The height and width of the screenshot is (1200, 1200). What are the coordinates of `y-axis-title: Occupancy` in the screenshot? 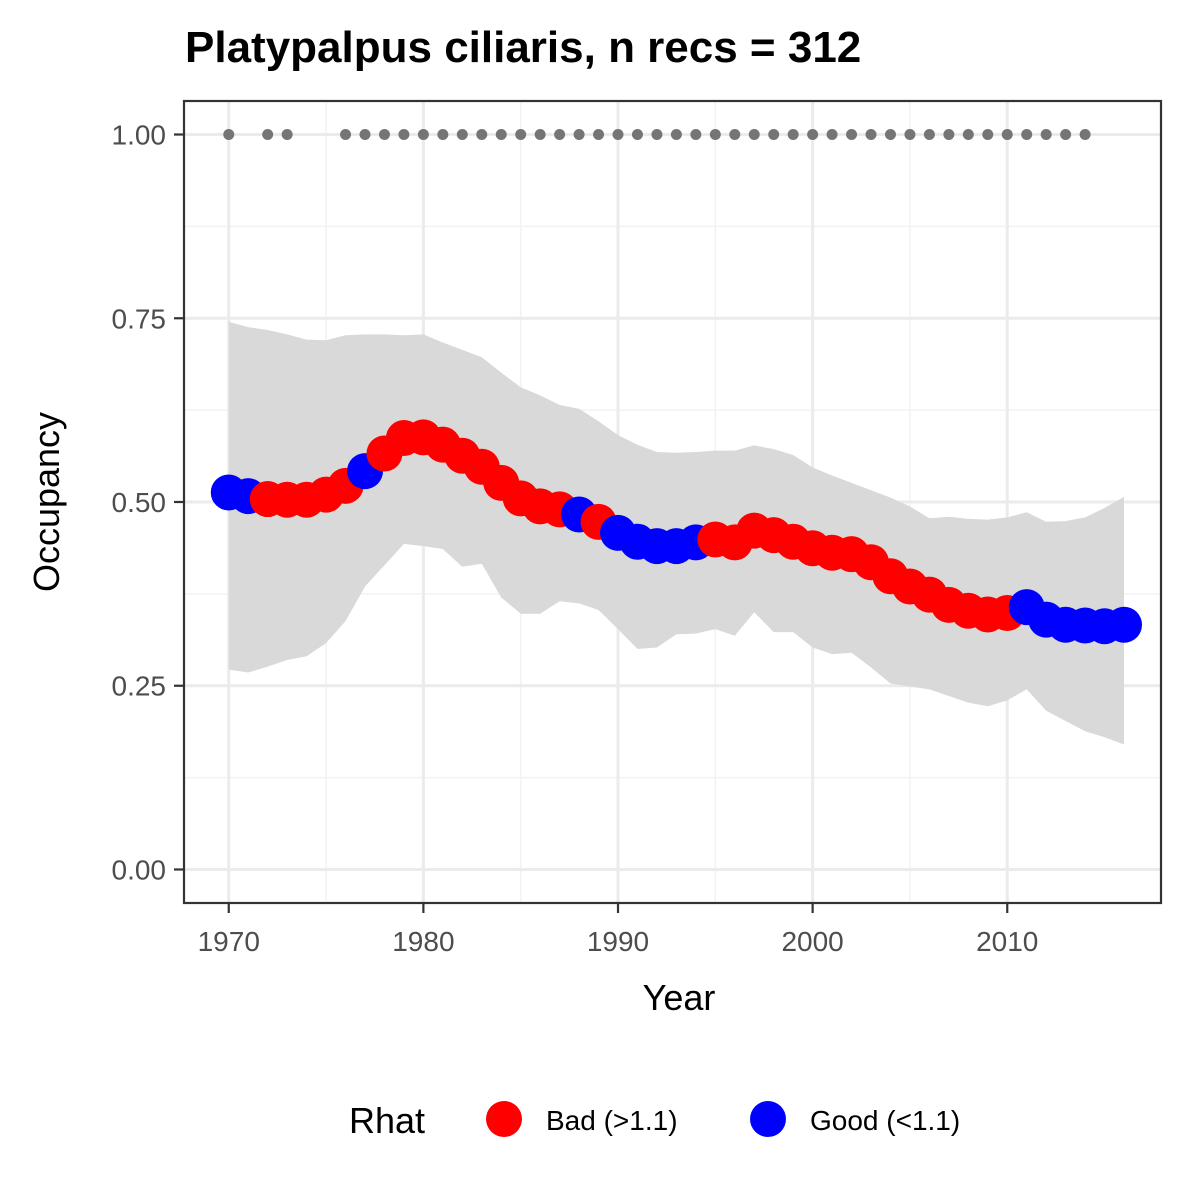 It's located at (46, 502).